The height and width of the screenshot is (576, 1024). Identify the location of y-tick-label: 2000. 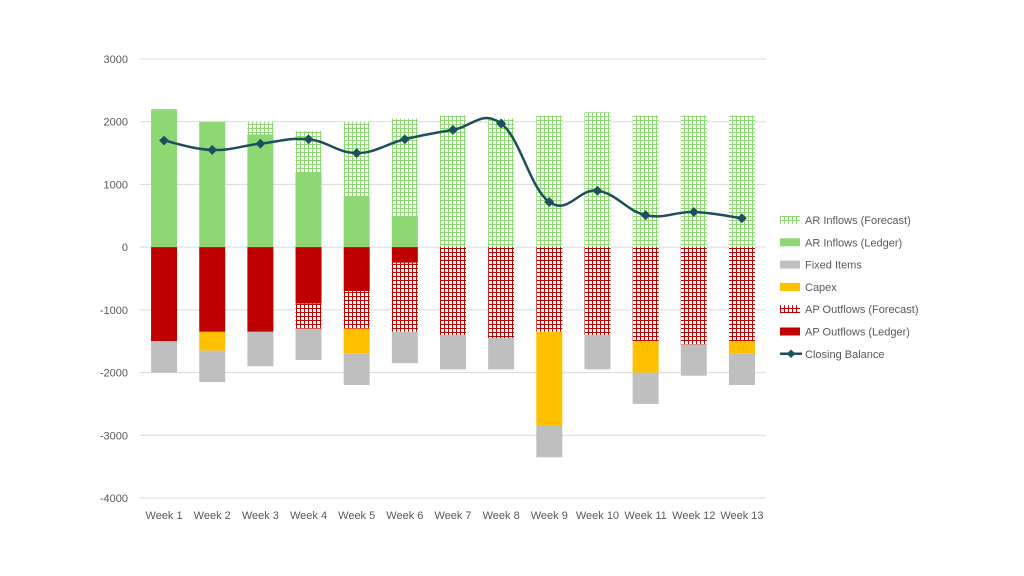
(116, 123).